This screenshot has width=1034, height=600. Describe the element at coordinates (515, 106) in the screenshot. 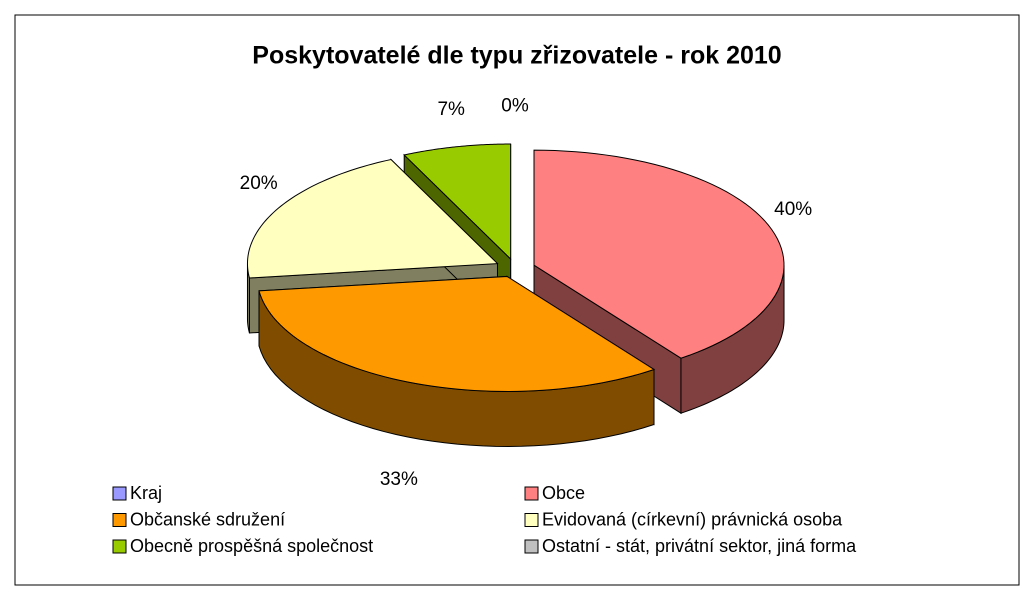

I see `data-label: 0%` at that location.